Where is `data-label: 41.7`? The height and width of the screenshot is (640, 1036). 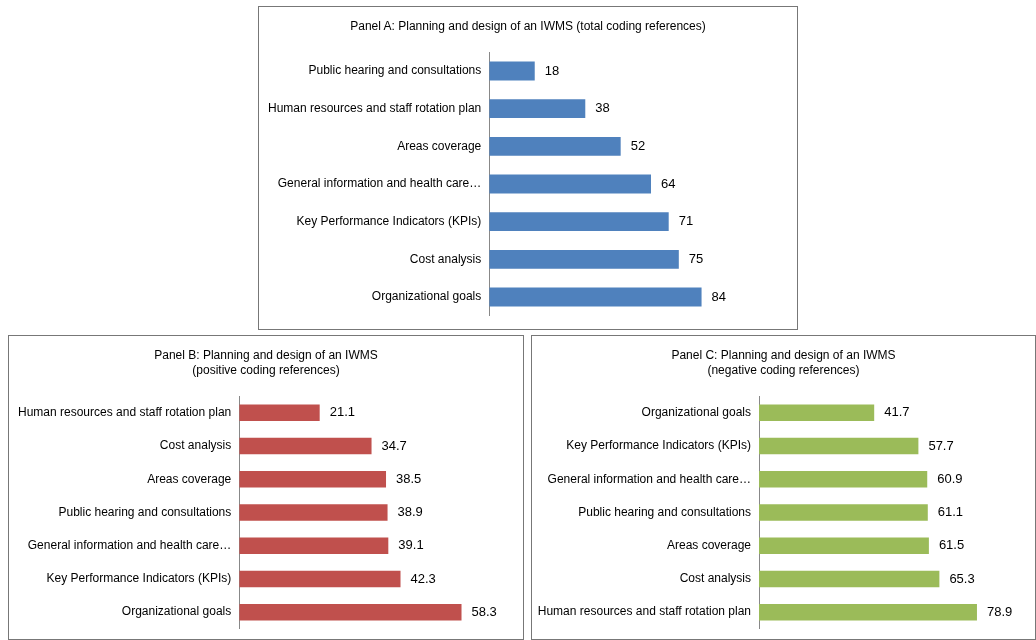 data-label: 41.7 is located at coordinates (897, 412).